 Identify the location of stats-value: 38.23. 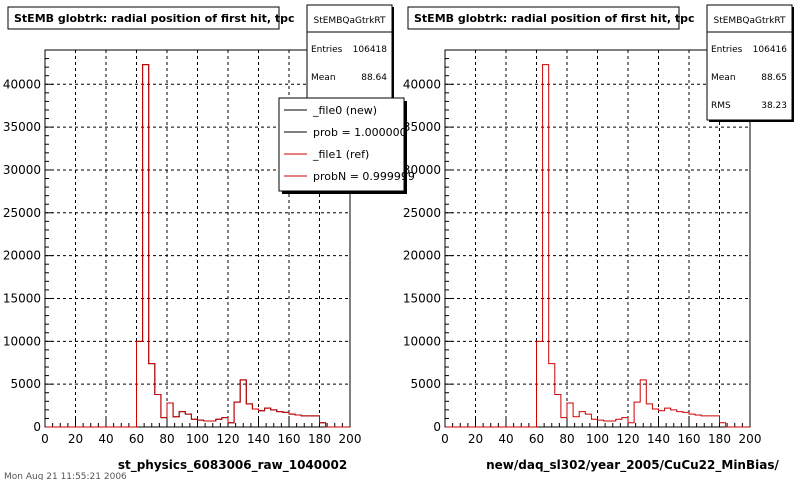
(774, 106).